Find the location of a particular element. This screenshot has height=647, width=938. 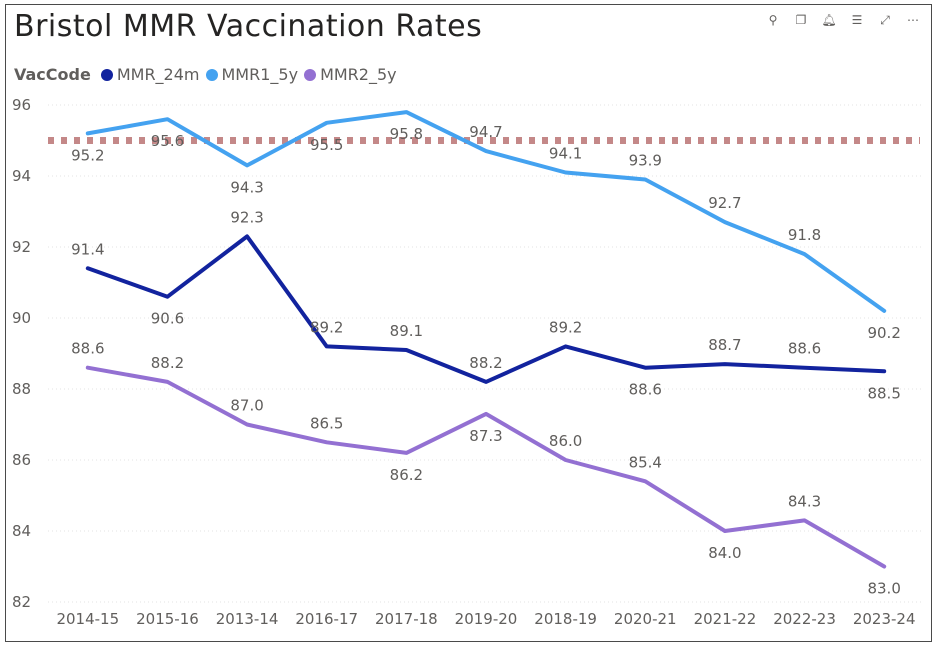

data-label: 85.4 is located at coordinates (645, 462).